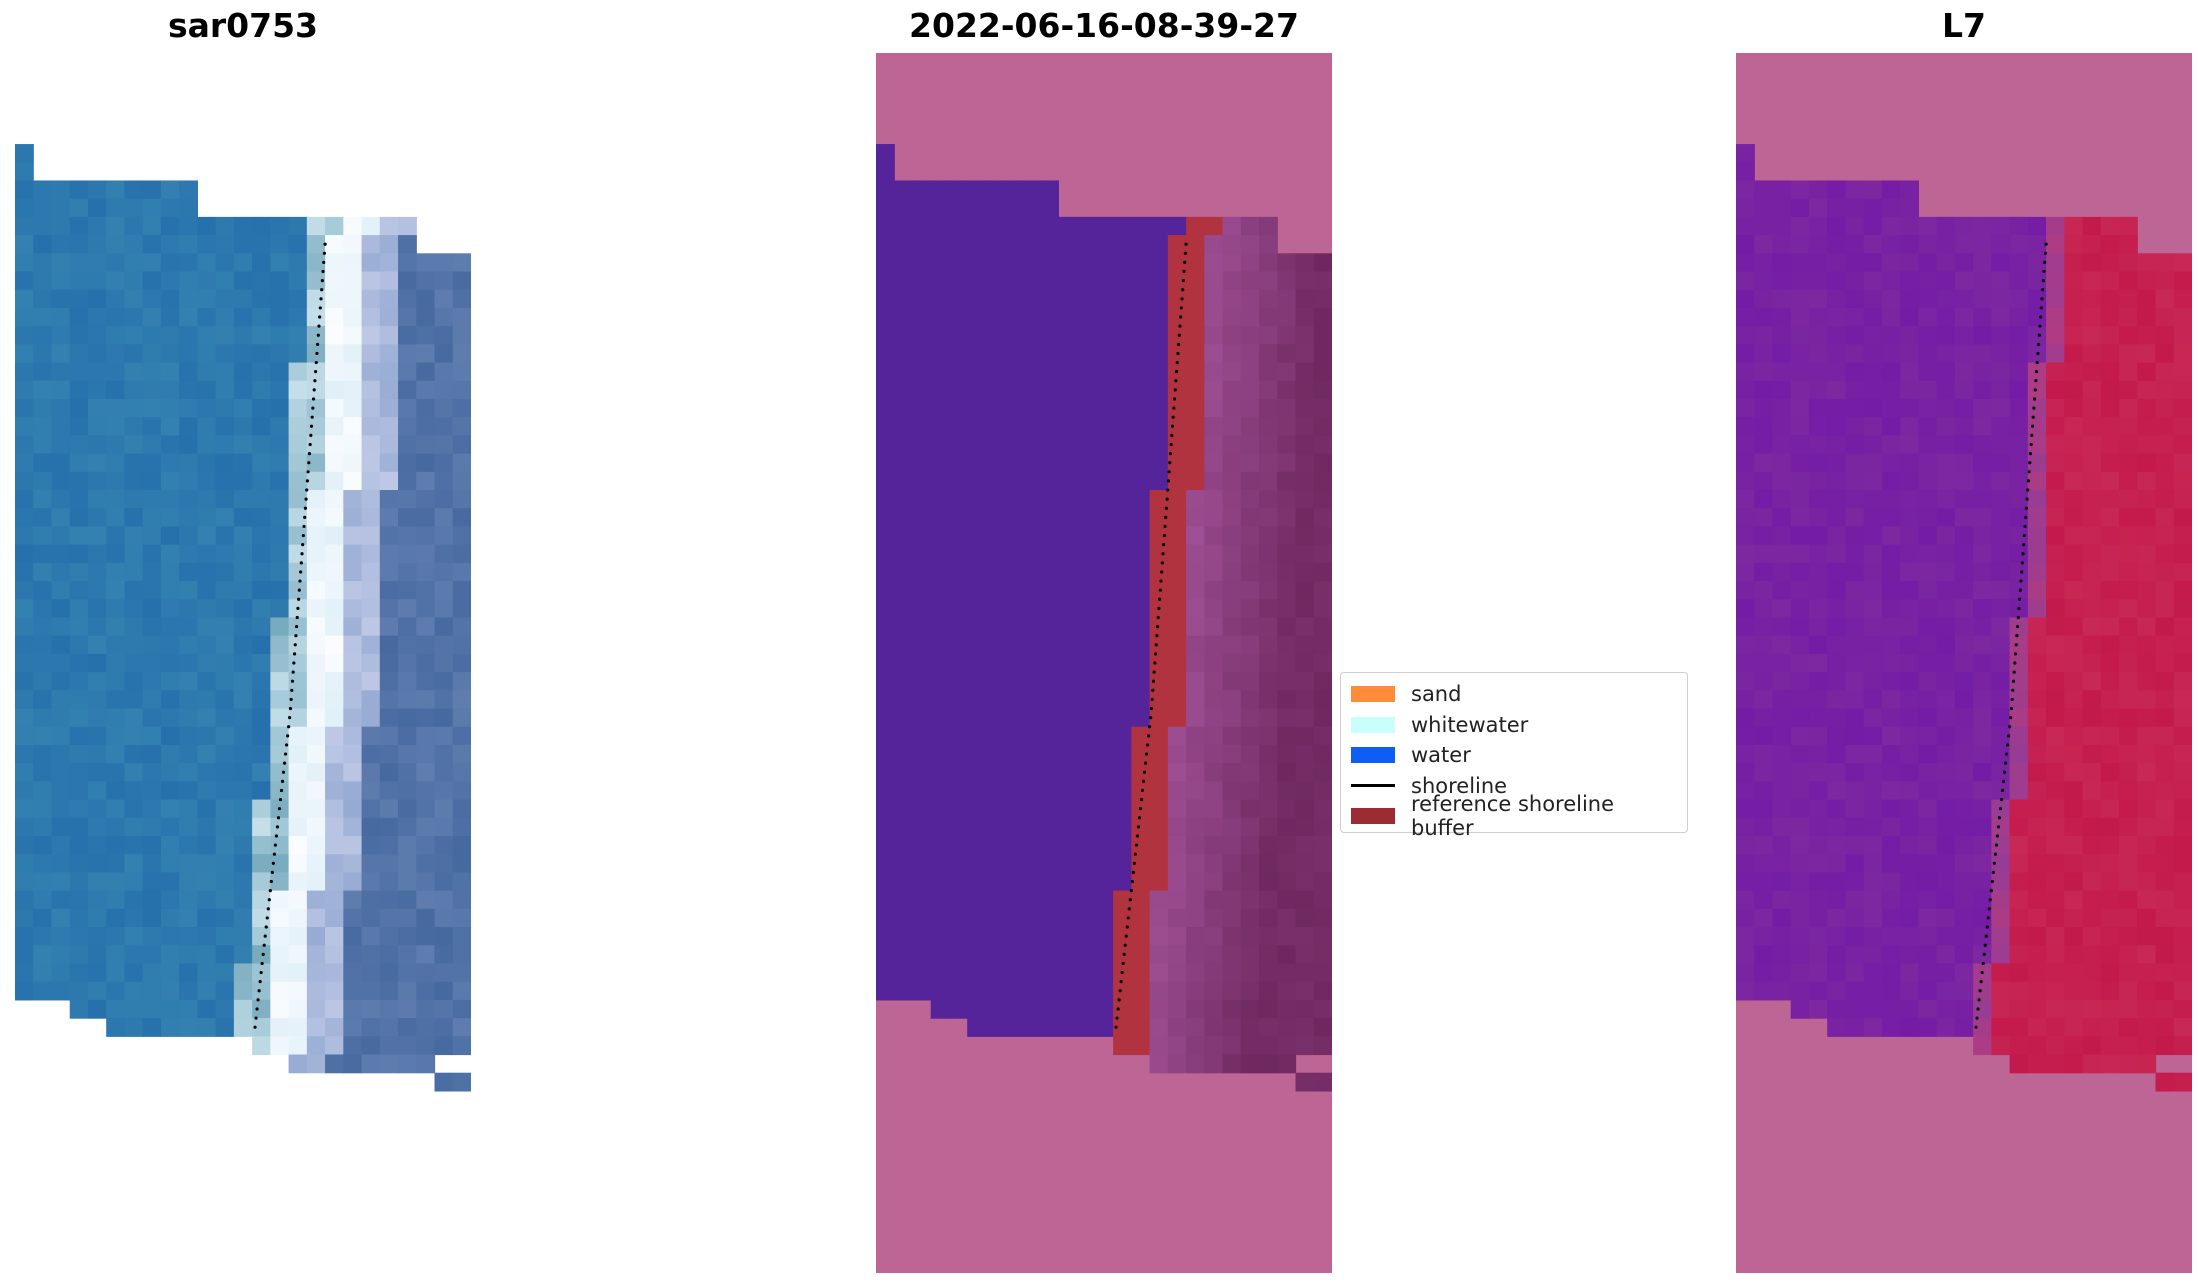 The height and width of the screenshot is (1283, 2198). Describe the element at coordinates (1373, 816) in the screenshot. I see `buffer-swatch` at that location.